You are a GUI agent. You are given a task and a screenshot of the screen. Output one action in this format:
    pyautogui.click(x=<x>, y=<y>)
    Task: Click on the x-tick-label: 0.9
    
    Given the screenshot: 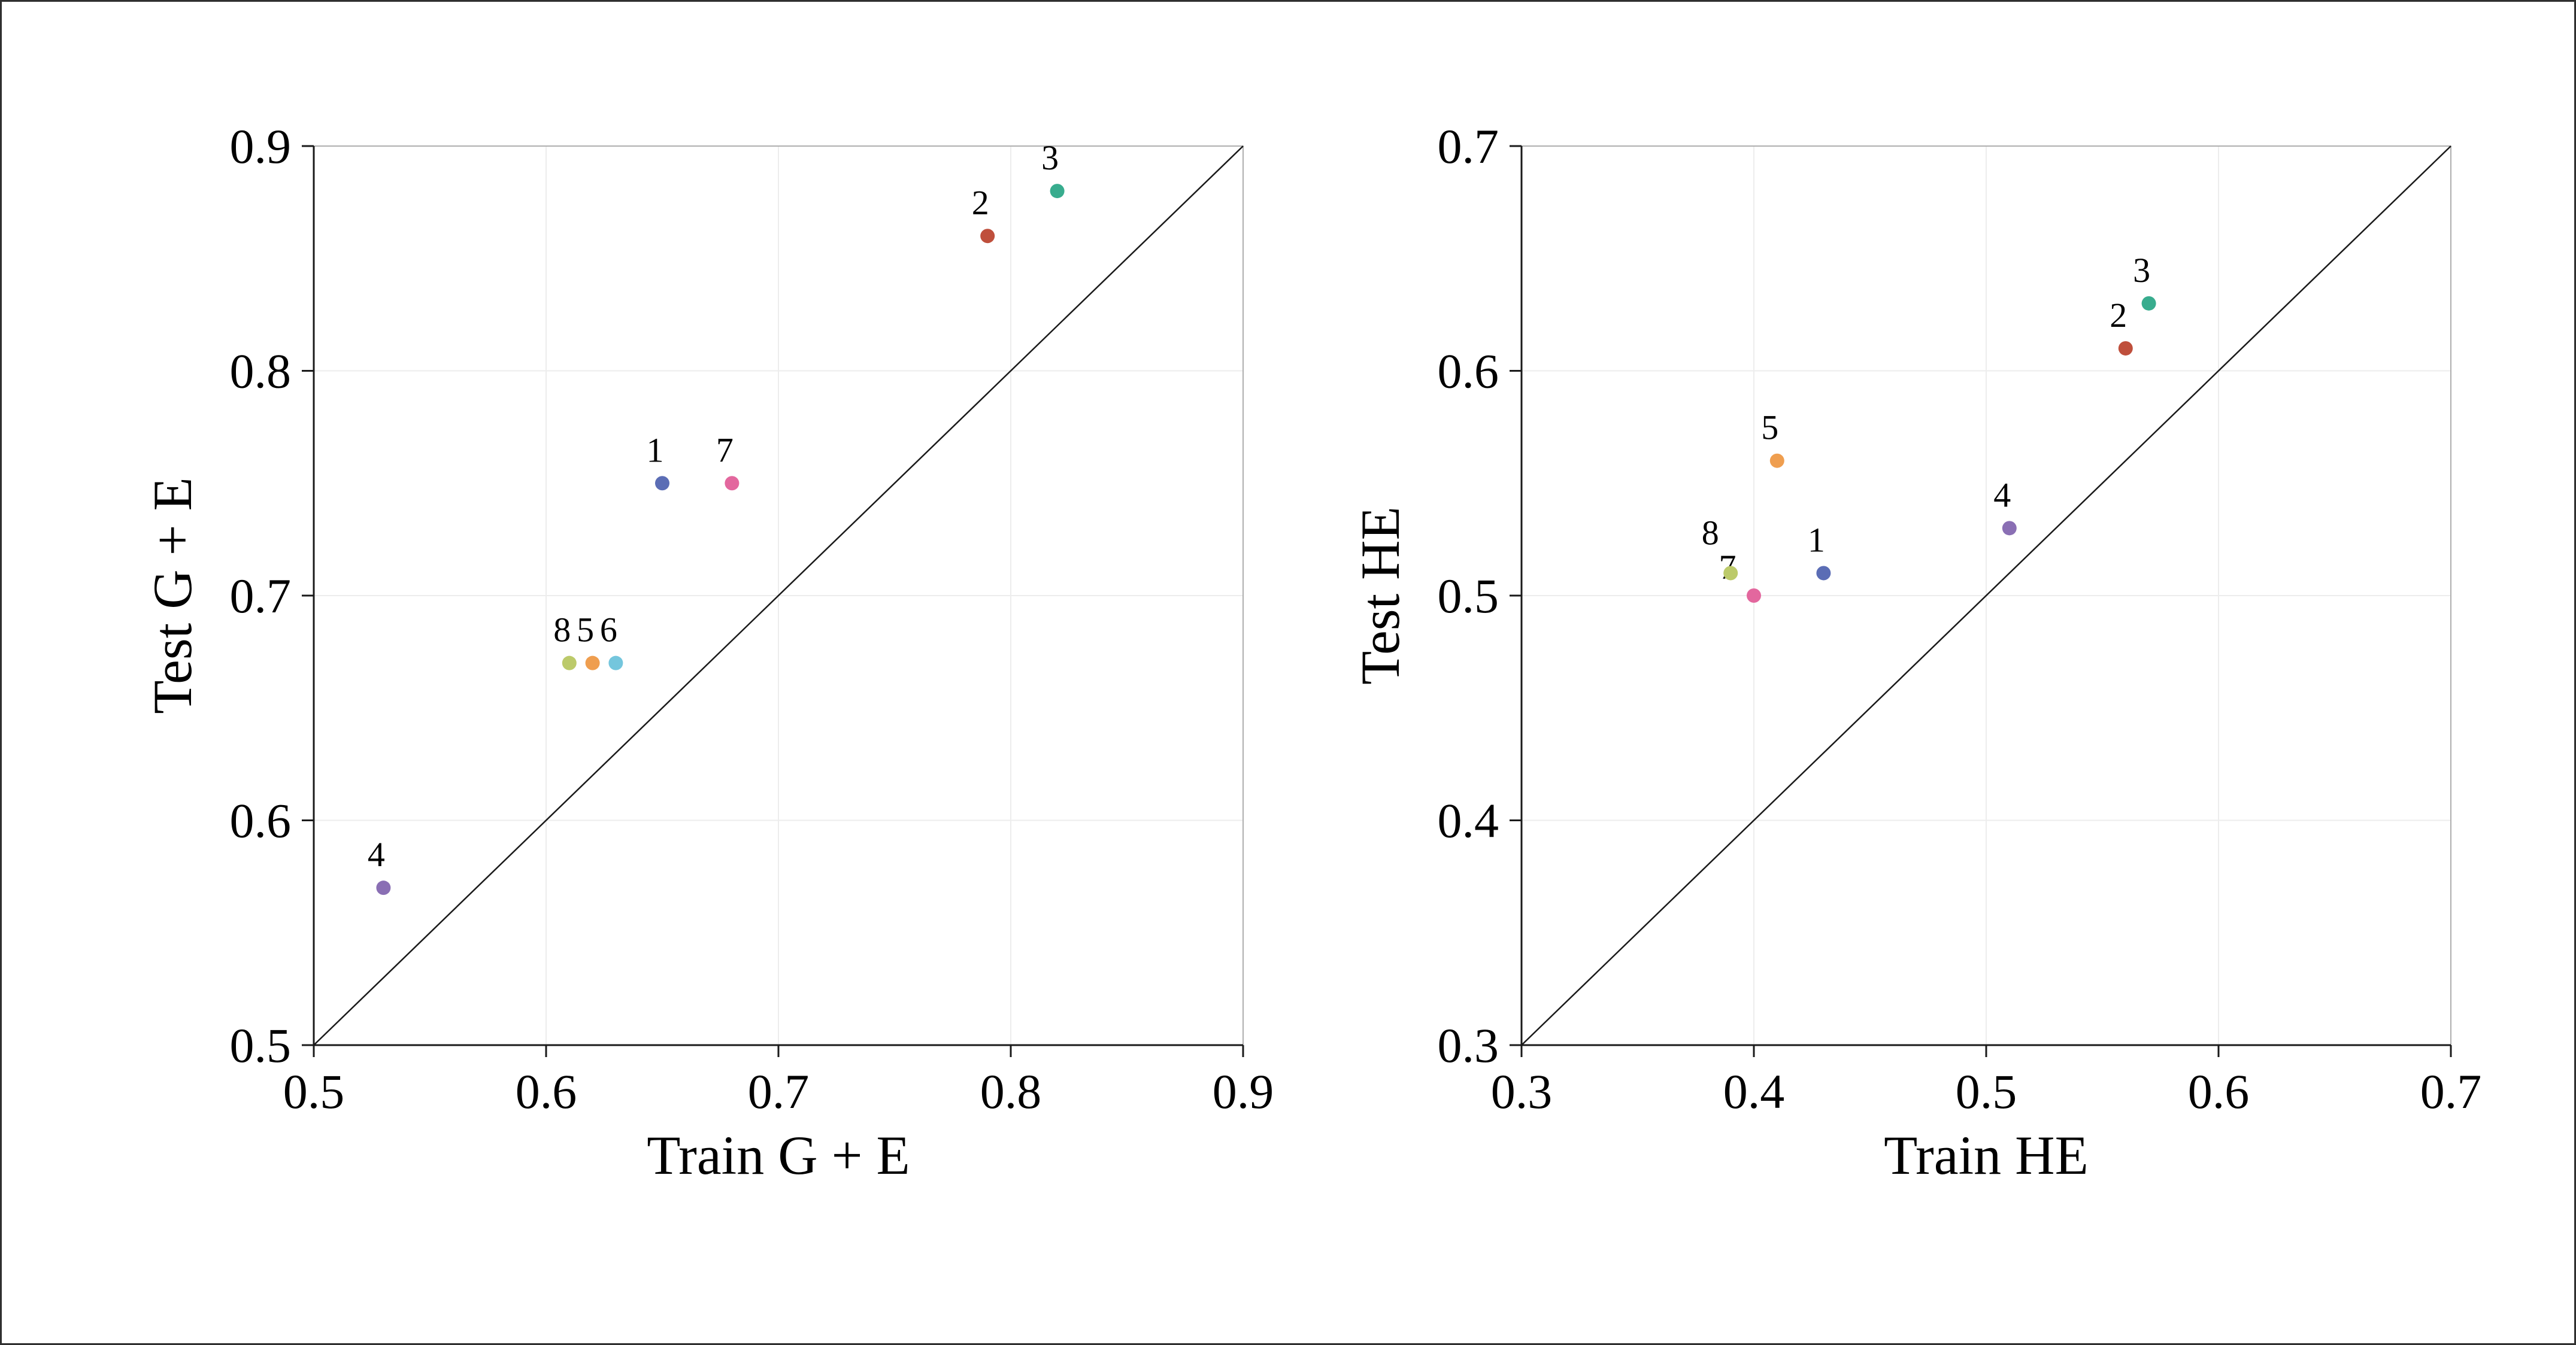 What is the action you would take?
    pyautogui.click(x=1243, y=1091)
    